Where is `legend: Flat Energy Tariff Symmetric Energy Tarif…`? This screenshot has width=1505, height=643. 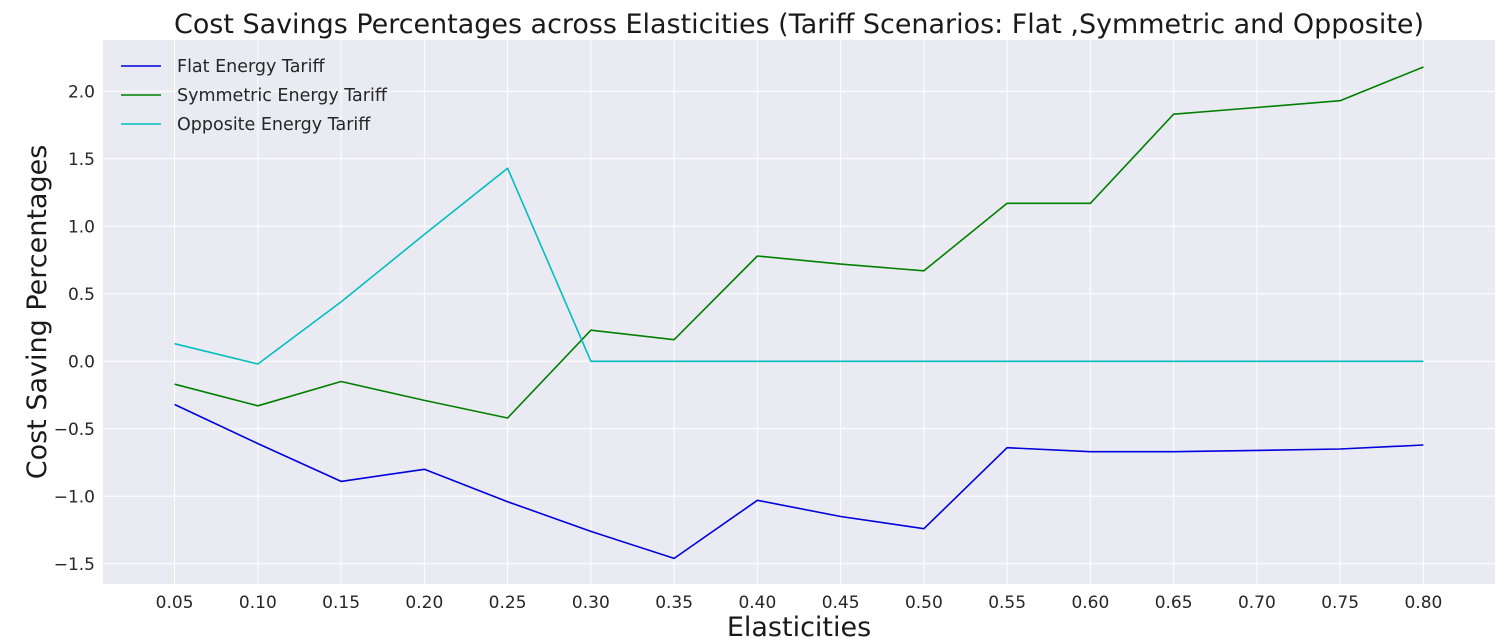
legend: Flat Energy Tariff Symmetric Energy Tarif… is located at coordinates (254, 96).